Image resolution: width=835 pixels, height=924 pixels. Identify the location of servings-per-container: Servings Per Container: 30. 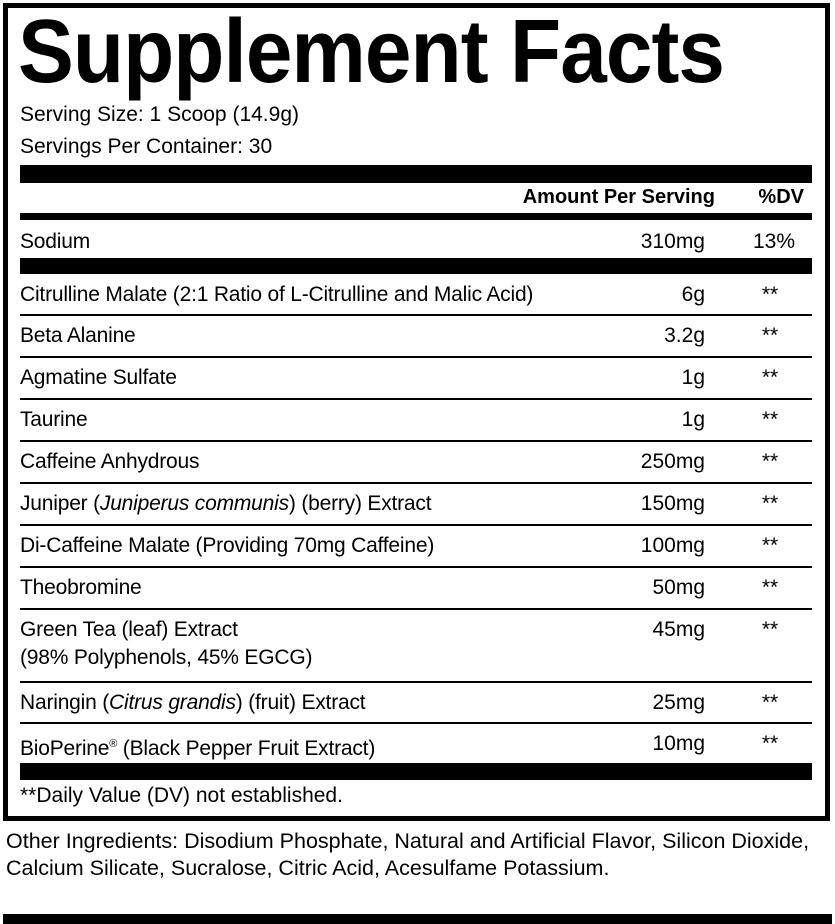
(146, 146).